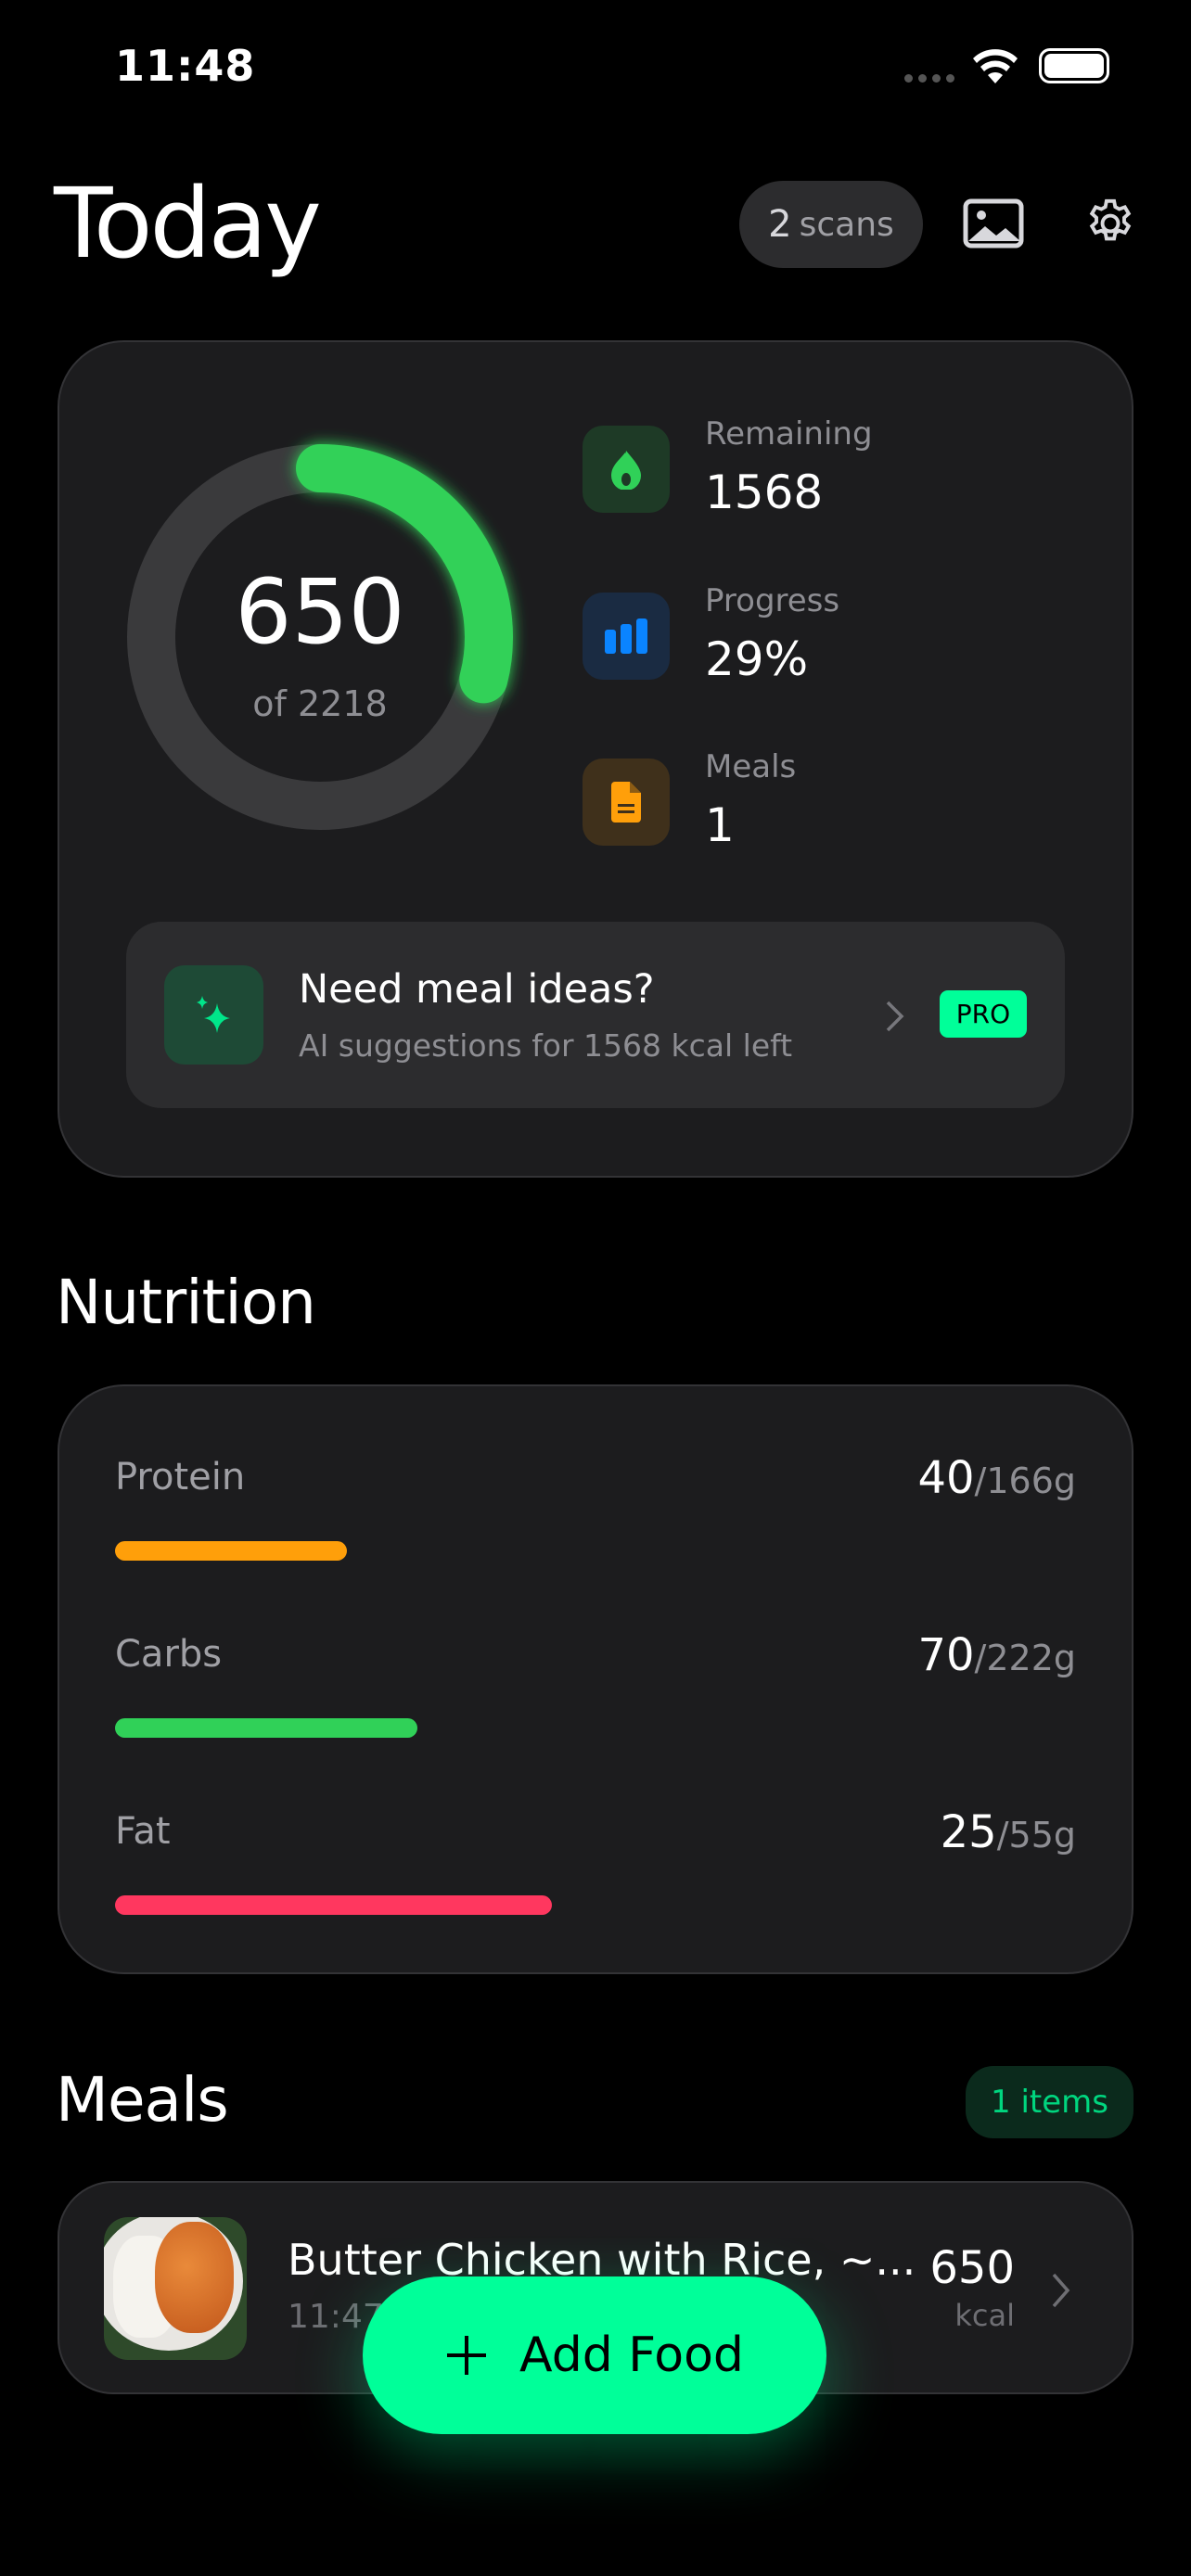  I want to click on add-food-button: Add Food, so click(594, 2355).